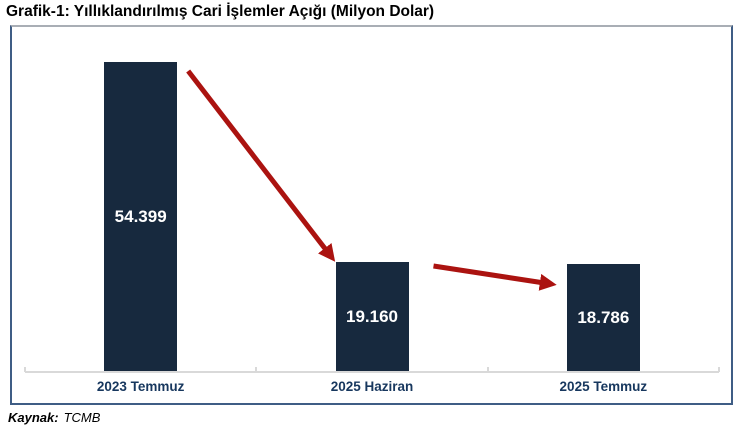 Image resolution: width=750 pixels, height=430 pixels. I want to click on bar-2025-temmuz: 18.786, so click(603, 317).